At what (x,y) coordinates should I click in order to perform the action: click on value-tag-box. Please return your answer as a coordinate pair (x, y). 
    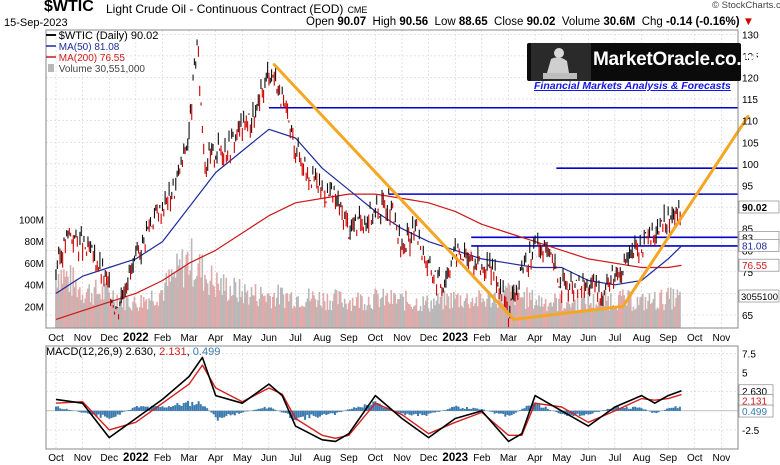
    Looking at the image, I should click on (759, 265).